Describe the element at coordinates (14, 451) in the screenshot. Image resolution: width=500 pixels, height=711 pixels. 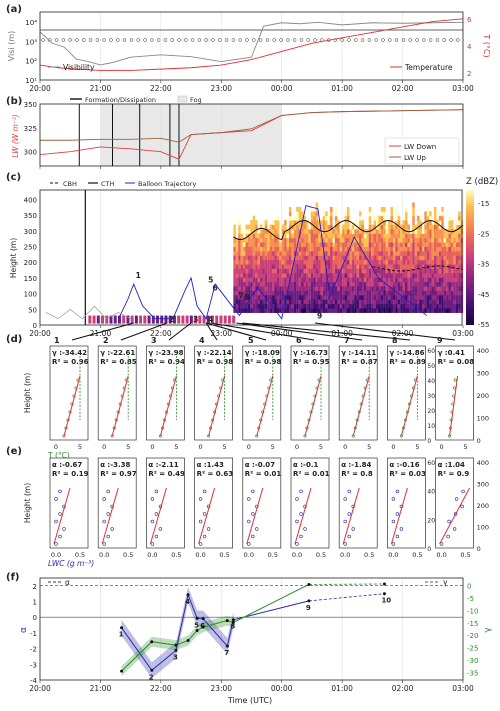
I see `panel-label-e: (e)` at that location.